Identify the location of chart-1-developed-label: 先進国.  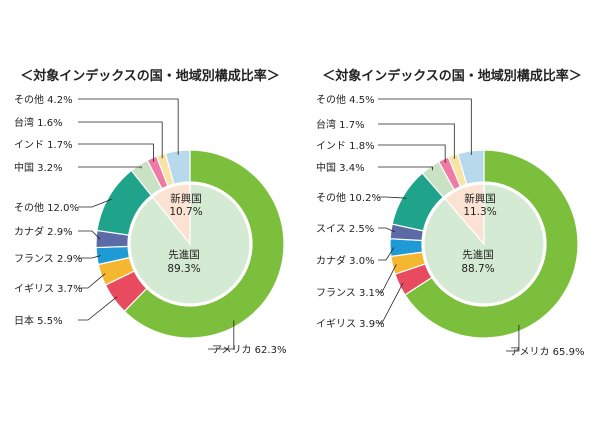
(184, 255).